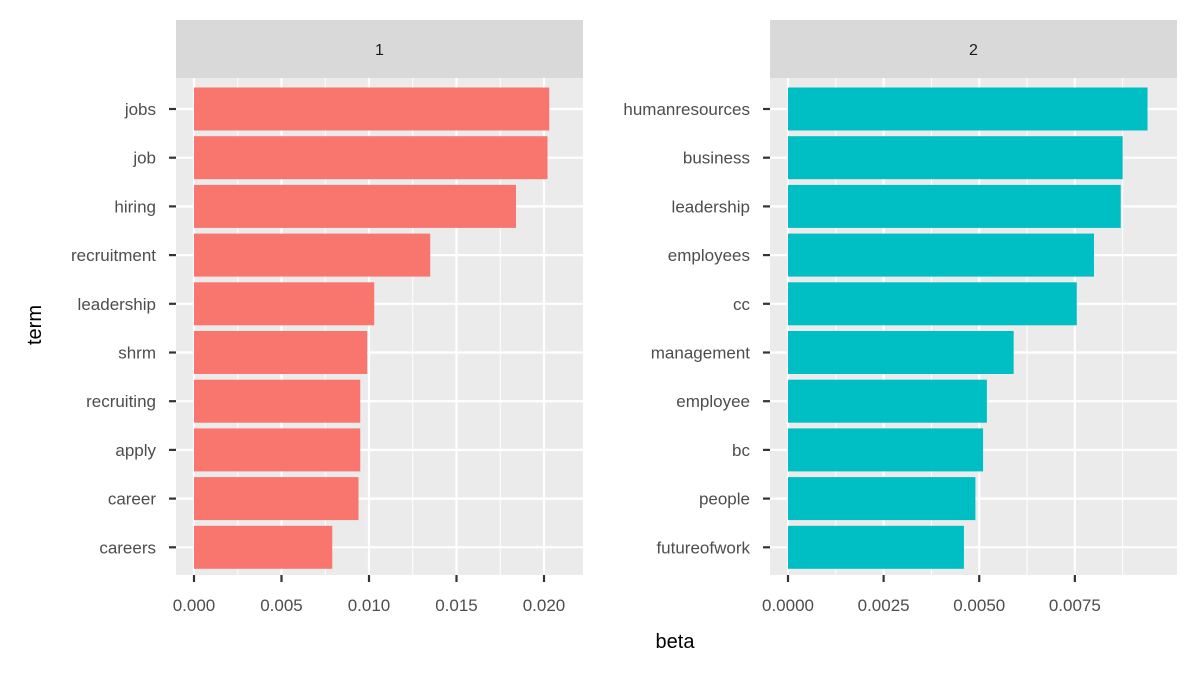 The width and height of the screenshot is (1200, 675). I want to click on bar-apply, so click(277, 450).